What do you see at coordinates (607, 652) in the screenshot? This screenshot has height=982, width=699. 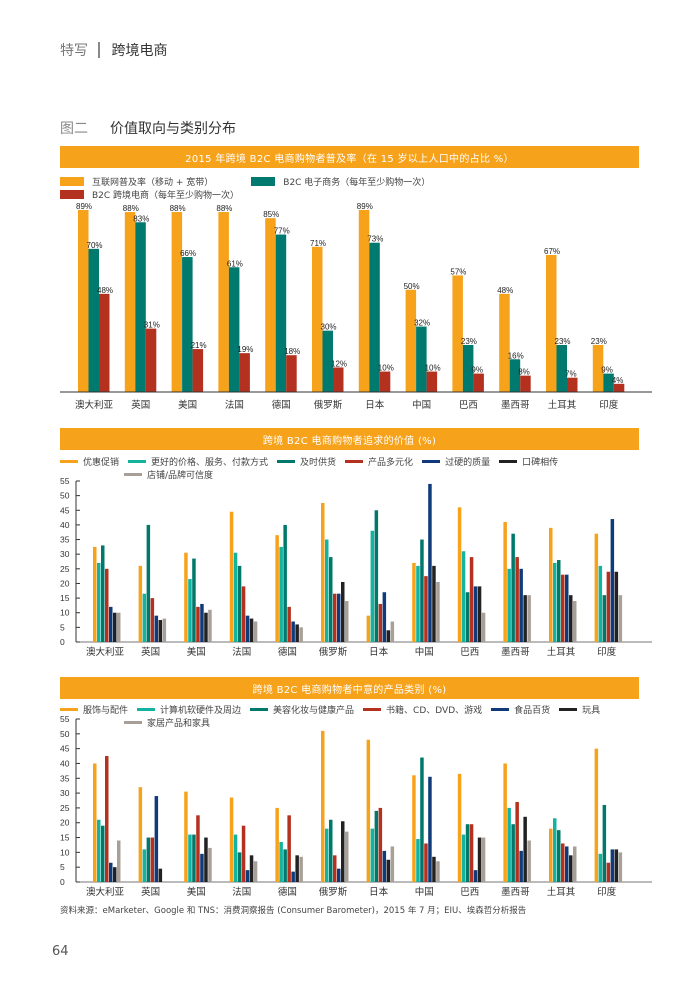 I see `x-tick-label: 印度` at bounding box center [607, 652].